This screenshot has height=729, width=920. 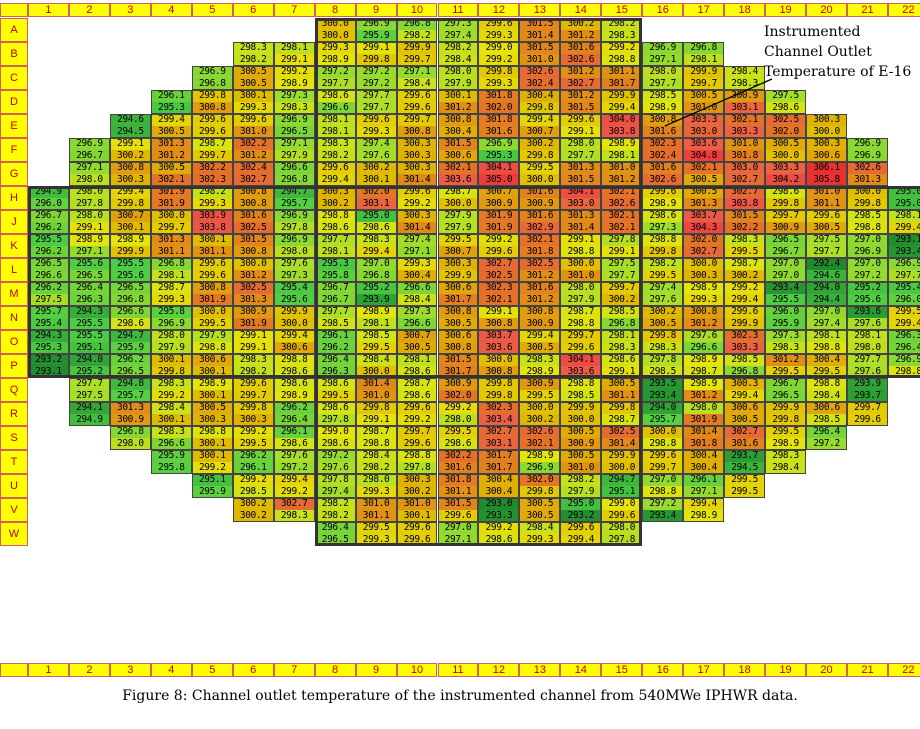 What do you see at coordinates (335, 270) in the screenshot?
I see `channel-cell-L-8: 295.3 295.8` at bounding box center [335, 270].